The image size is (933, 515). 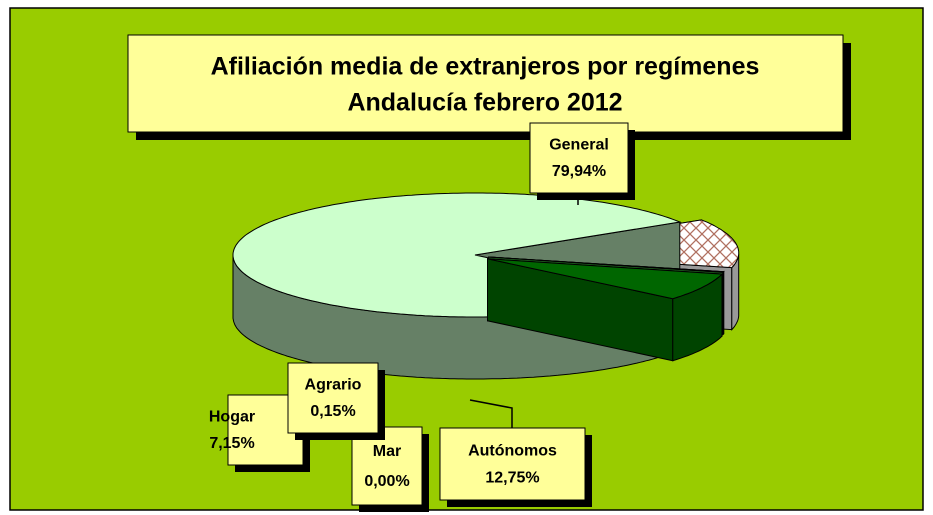 I want to click on label-value: 0,00%, so click(x=386, y=481).